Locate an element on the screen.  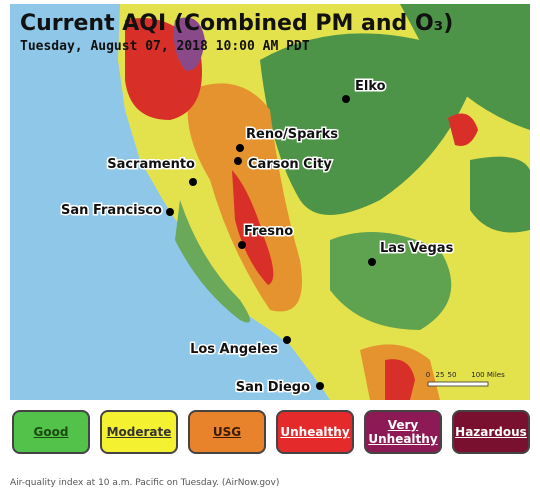
city-label: Elko is located at coordinates (370, 86).